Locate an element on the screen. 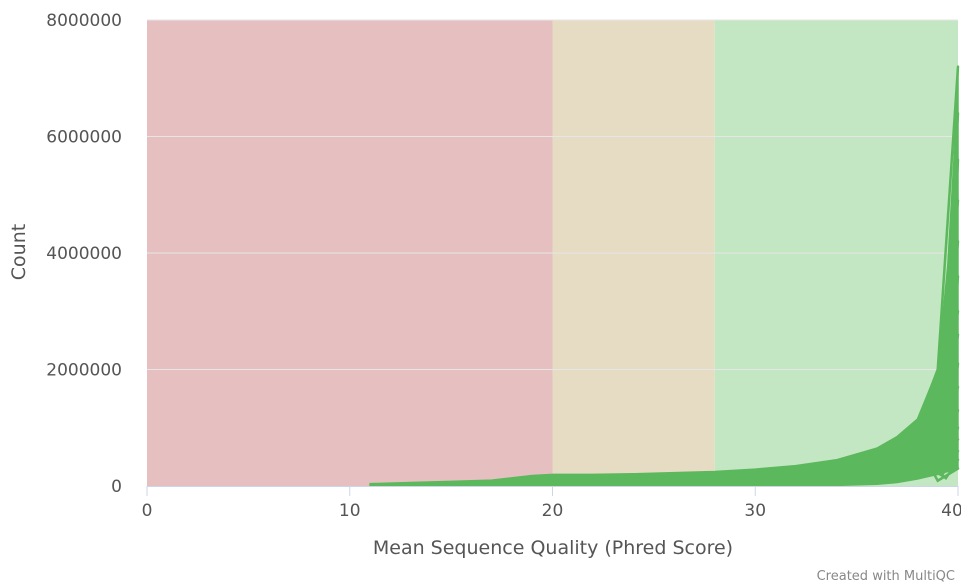 The width and height of the screenshot is (961, 587). y-tick-label-2: 4000000 is located at coordinates (84, 254).